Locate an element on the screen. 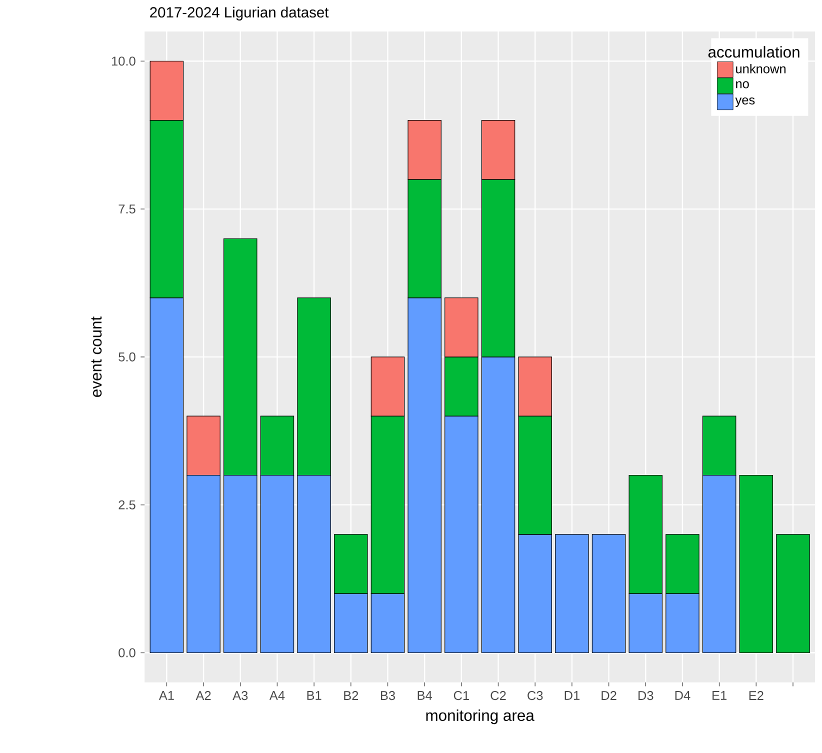 This screenshot has height=753, width=822. x-tick-label: B1 is located at coordinates (314, 695).